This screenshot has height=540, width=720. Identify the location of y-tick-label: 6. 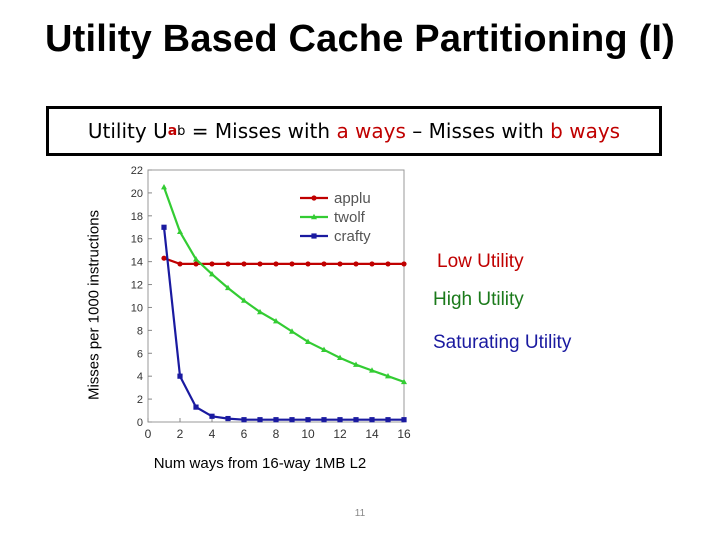
(140, 354).